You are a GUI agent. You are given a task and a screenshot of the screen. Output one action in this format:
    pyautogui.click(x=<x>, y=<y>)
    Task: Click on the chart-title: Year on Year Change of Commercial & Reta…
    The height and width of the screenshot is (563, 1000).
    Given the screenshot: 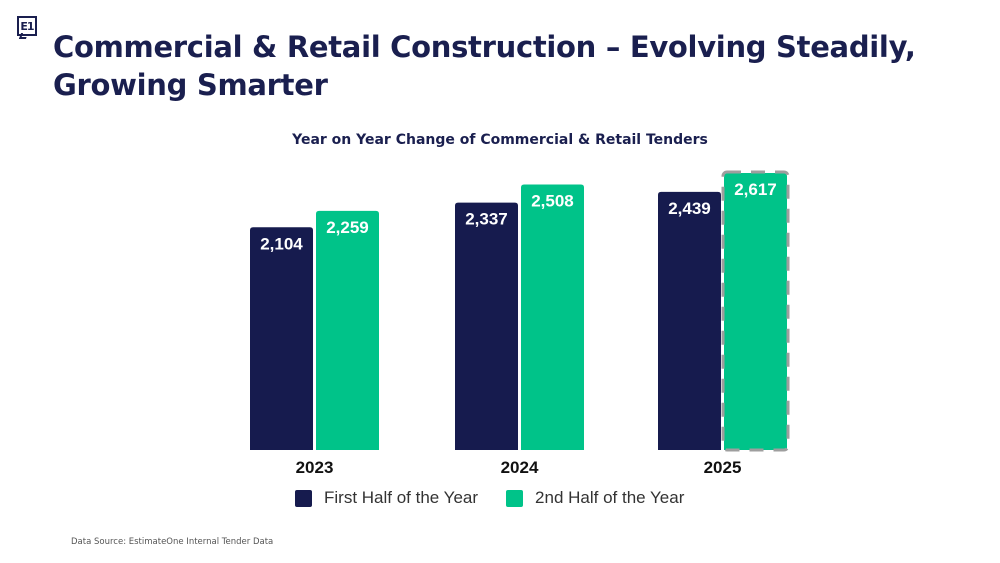 What is the action you would take?
    pyautogui.click(x=500, y=140)
    